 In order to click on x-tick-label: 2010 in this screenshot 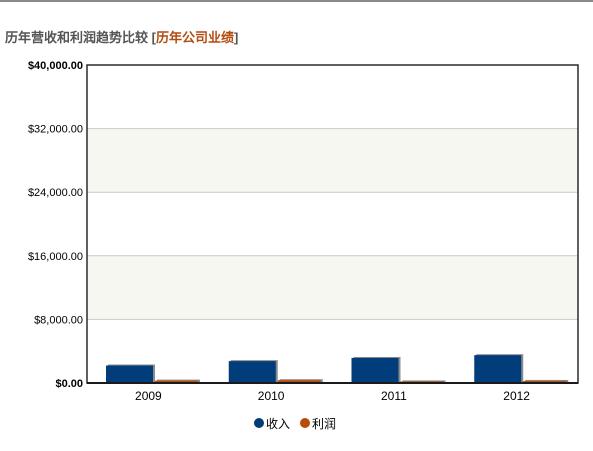, I will do `click(271, 396)`.